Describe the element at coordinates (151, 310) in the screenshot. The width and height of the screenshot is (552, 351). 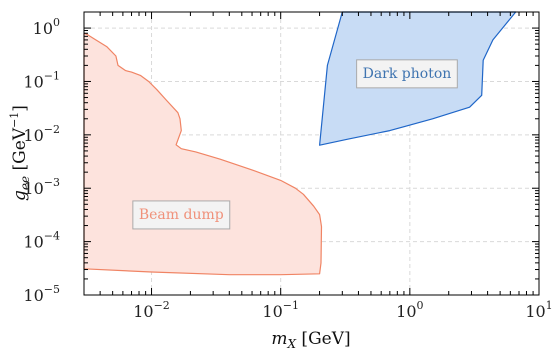
I see `x-tick-label: 10⁻²` at that location.